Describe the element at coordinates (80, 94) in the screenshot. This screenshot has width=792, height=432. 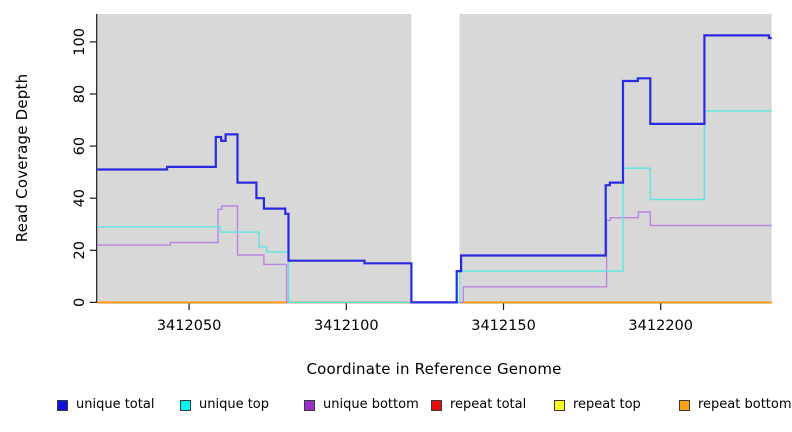
I see `y-tick-label: 80` at that location.